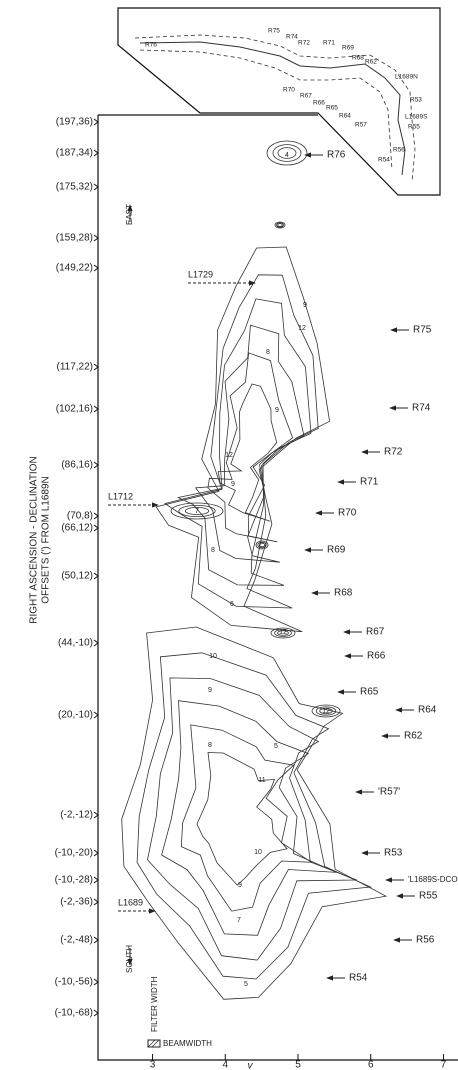 This screenshot has height=1070, width=458. Describe the element at coordinates (406, 77) in the screenshot. I see `inset-label: L1689N` at that location.